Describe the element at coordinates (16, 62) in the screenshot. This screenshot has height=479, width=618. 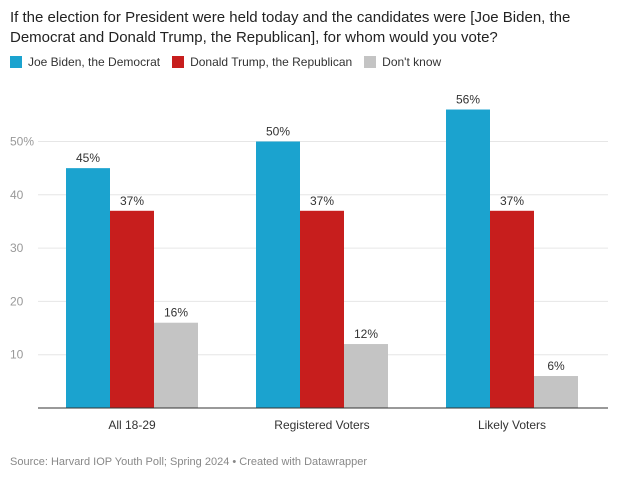
I see `legend-swatch-biden` at that location.